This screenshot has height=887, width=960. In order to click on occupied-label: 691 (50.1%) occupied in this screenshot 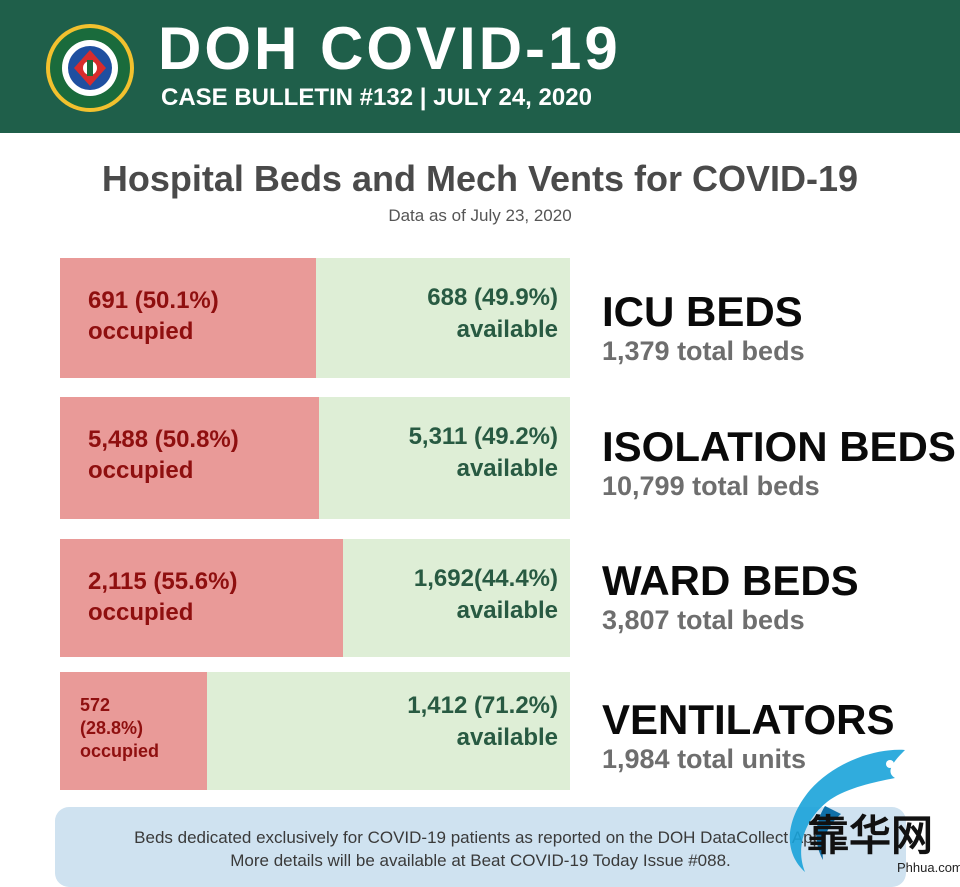, I will do `click(153, 316)`.